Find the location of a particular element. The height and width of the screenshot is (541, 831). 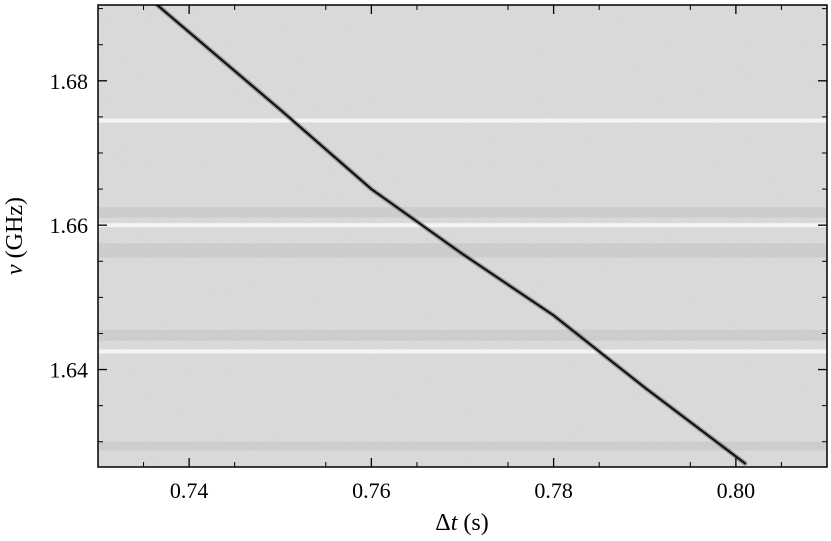

y-tick-label: 1.68 is located at coordinates (69, 81).